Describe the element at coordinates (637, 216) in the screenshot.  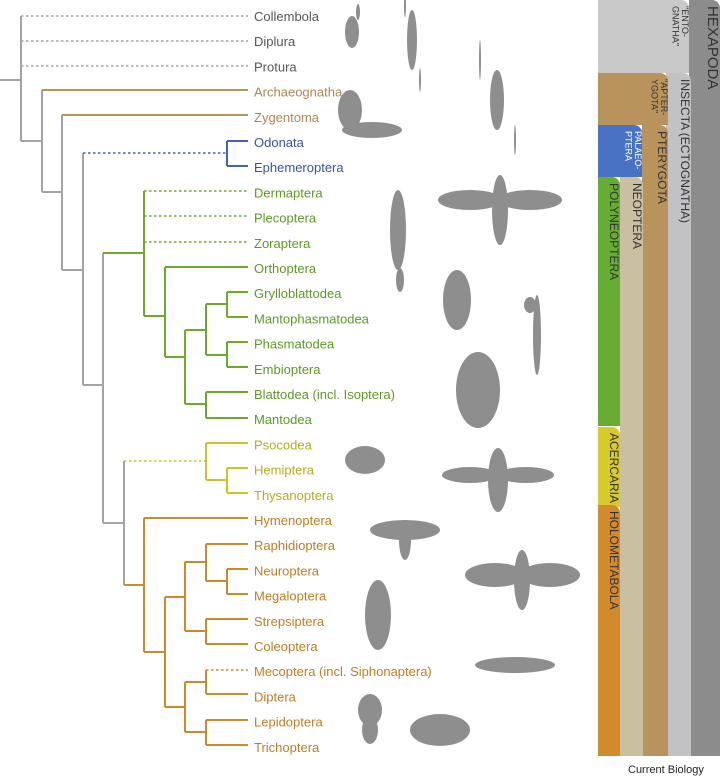
I see `clade-label-neoptera: NEOPTERA` at that location.